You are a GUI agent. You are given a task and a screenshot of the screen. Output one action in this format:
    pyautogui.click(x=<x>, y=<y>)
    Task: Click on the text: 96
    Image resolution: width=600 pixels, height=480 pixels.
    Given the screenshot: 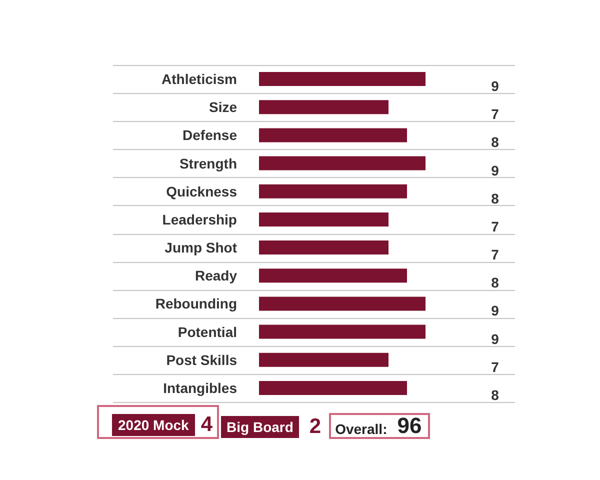 What is the action you would take?
    pyautogui.click(x=409, y=425)
    